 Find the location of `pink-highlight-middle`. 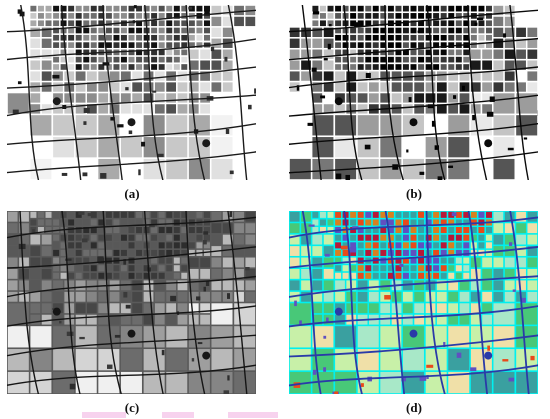

pink-highlight-middle is located at coordinates (178, 415).